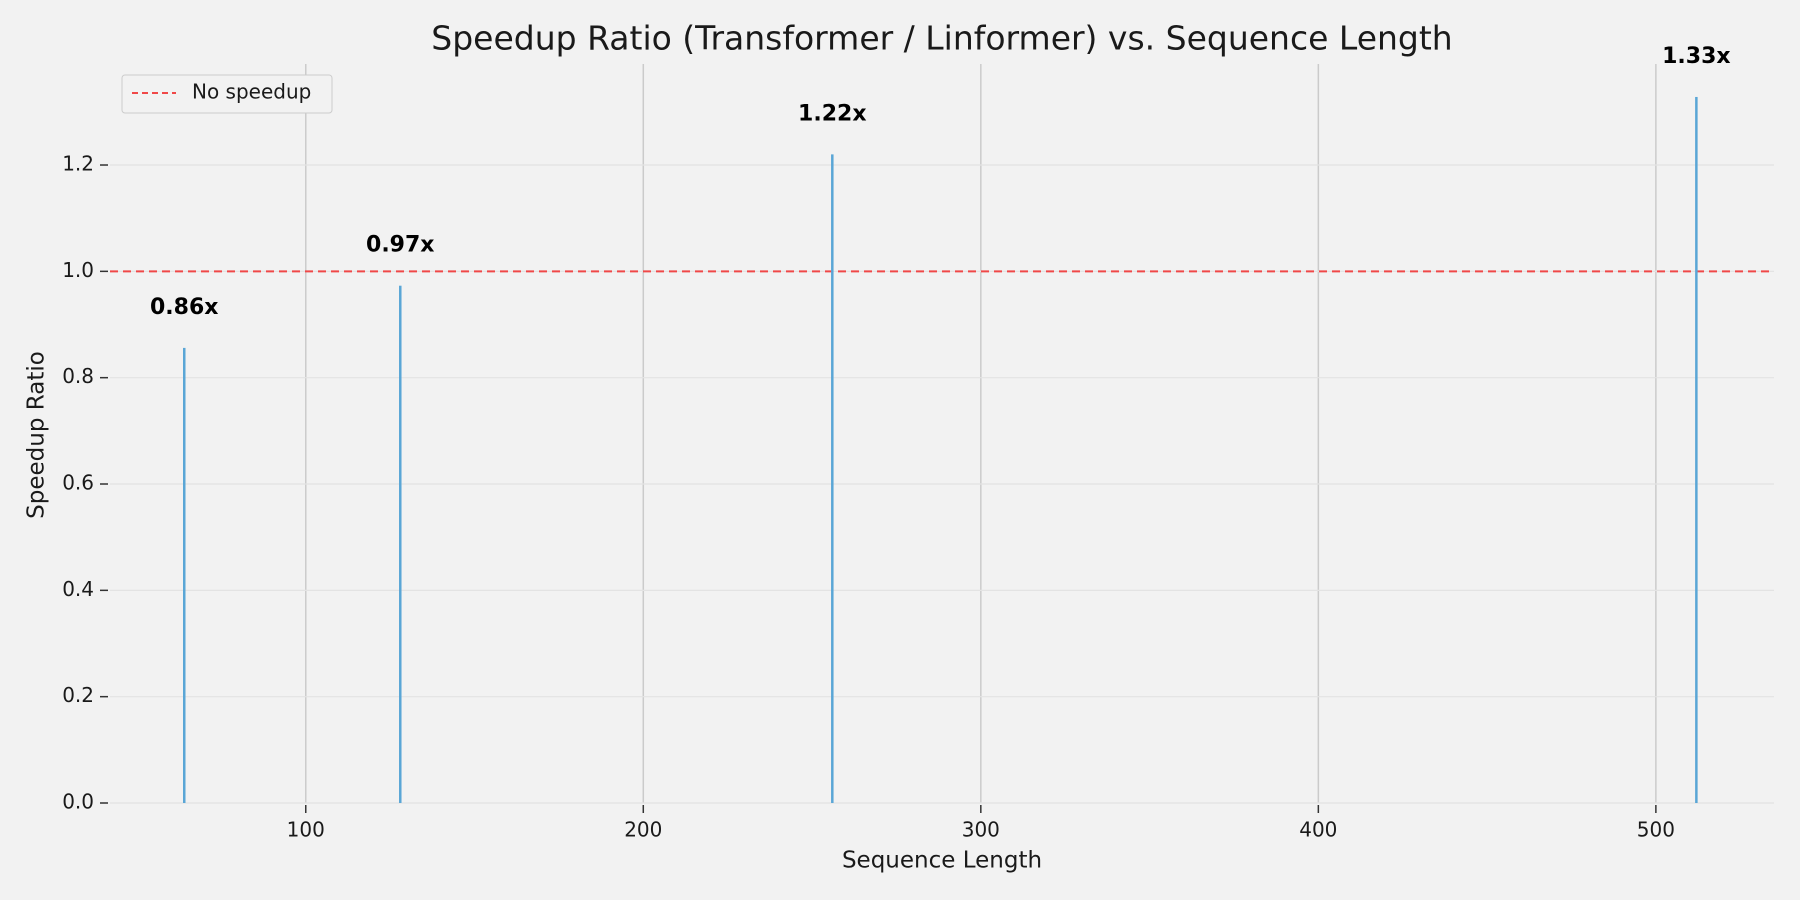 The height and width of the screenshot is (900, 1800). I want to click on x-tick-label: 300, so click(981, 830).